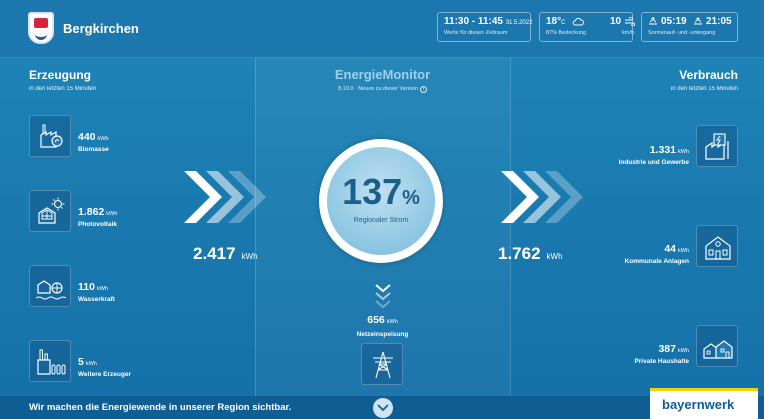 This screenshot has width=764, height=419. I want to click on municipal-label: Kommunale Anlagen, so click(656, 261).